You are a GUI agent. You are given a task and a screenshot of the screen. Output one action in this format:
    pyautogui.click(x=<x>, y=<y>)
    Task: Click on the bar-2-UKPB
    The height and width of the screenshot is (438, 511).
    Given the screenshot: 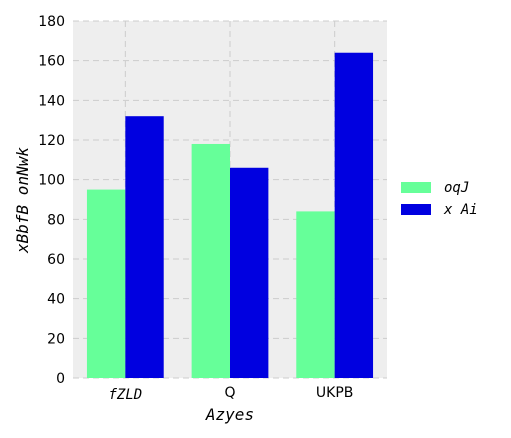 What is the action you would take?
    pyautogui.click(x=354, y=215)
    